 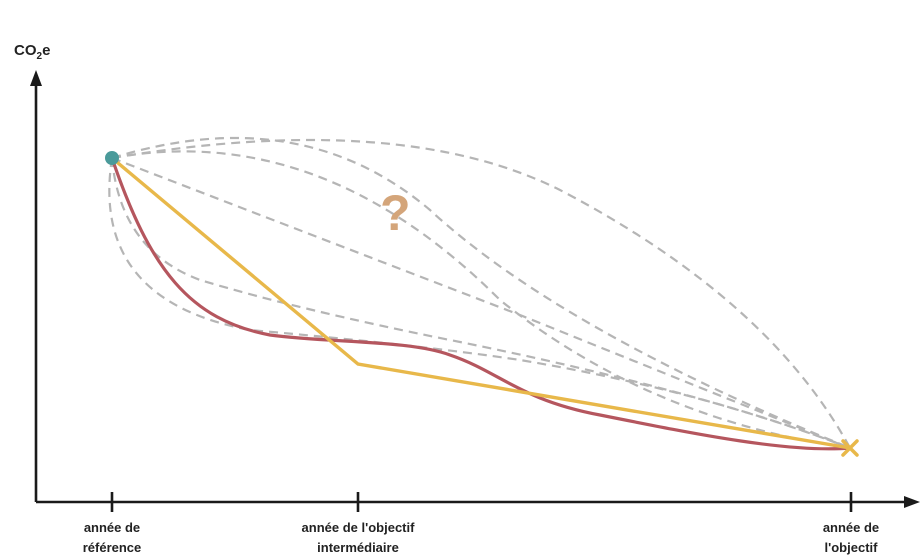 What do you see at coordinates (395, 213) in the screenshot?
I see `question-mark: ?` at bounding box center [395, 213].